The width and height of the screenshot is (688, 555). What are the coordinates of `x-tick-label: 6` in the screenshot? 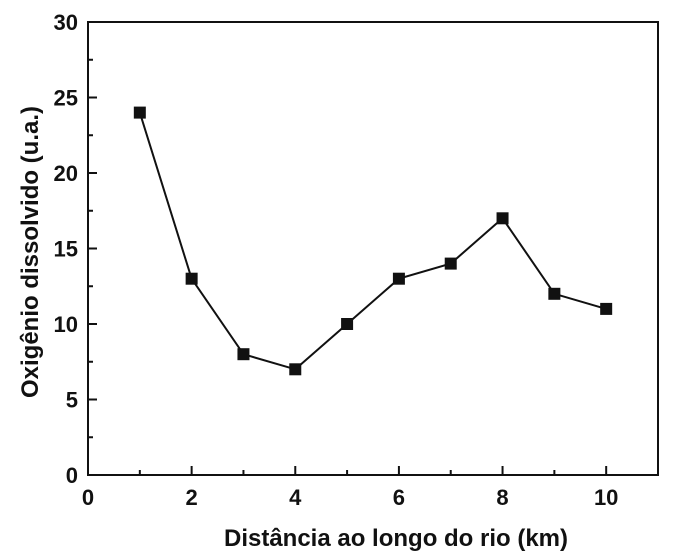 It's located at (399, 497).